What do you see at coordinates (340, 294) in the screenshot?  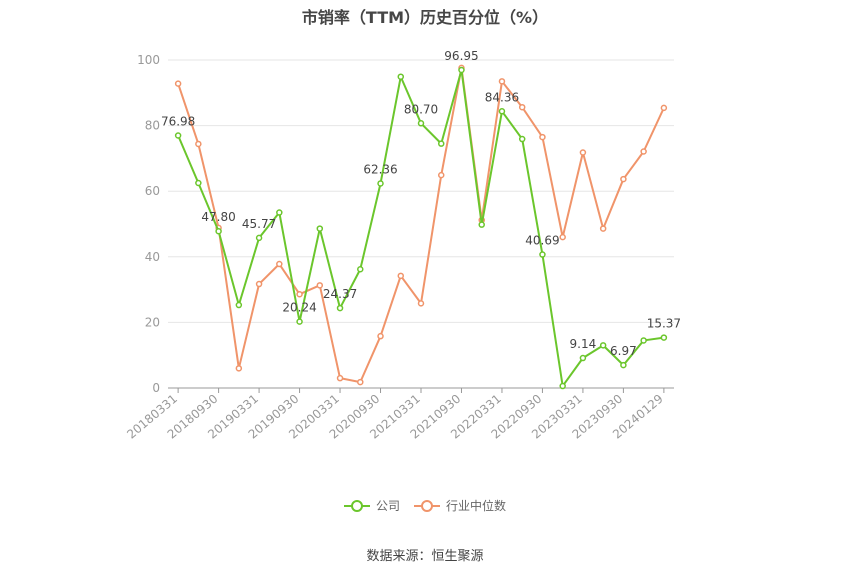 I see `data-label-company: 24.37` at bounding box center [340, 294].